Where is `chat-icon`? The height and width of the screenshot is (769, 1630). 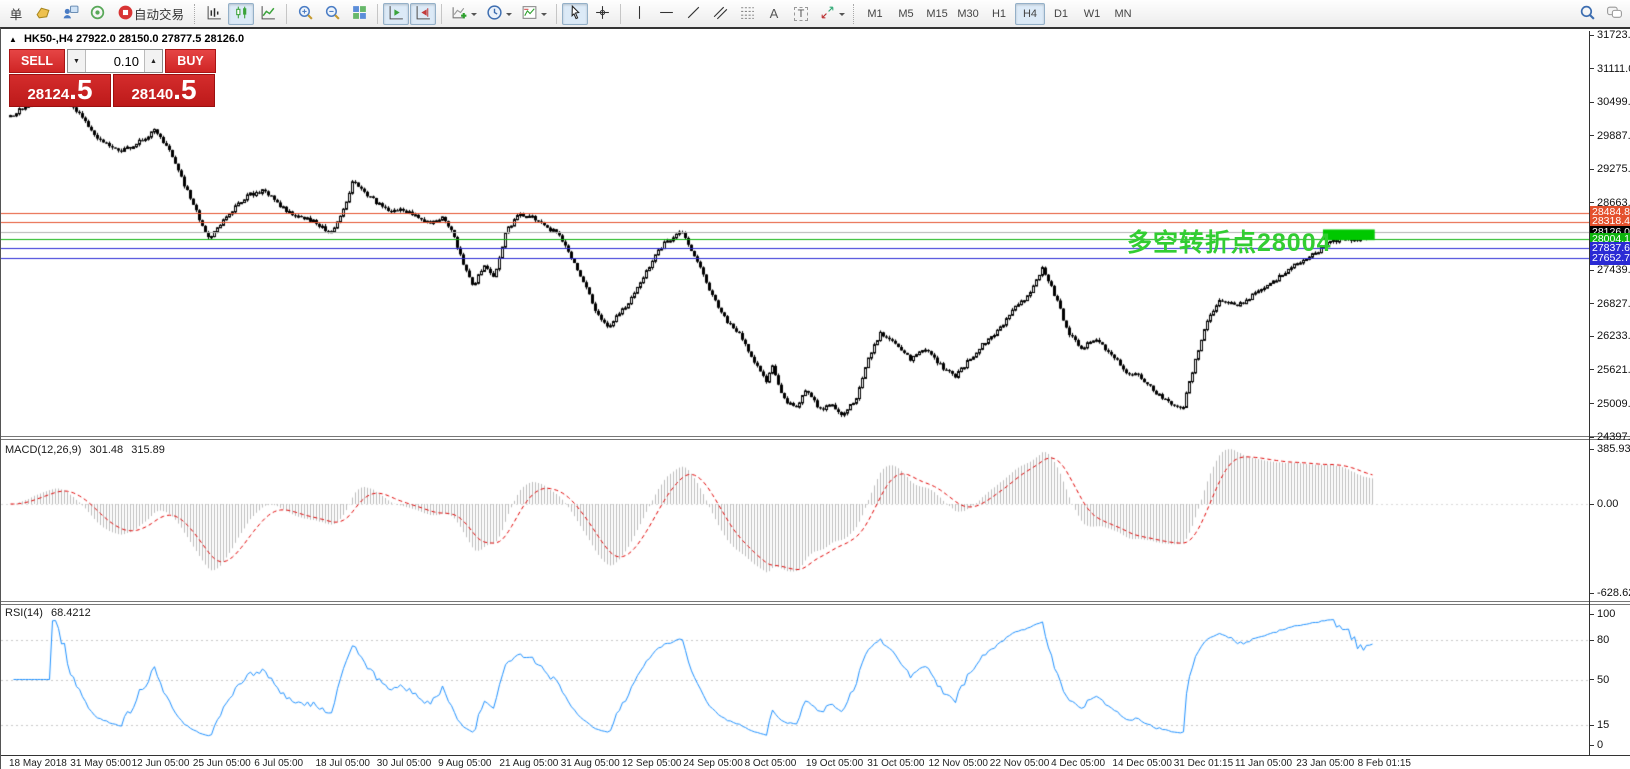
chat-icon is located at coordinates (1614, 14).